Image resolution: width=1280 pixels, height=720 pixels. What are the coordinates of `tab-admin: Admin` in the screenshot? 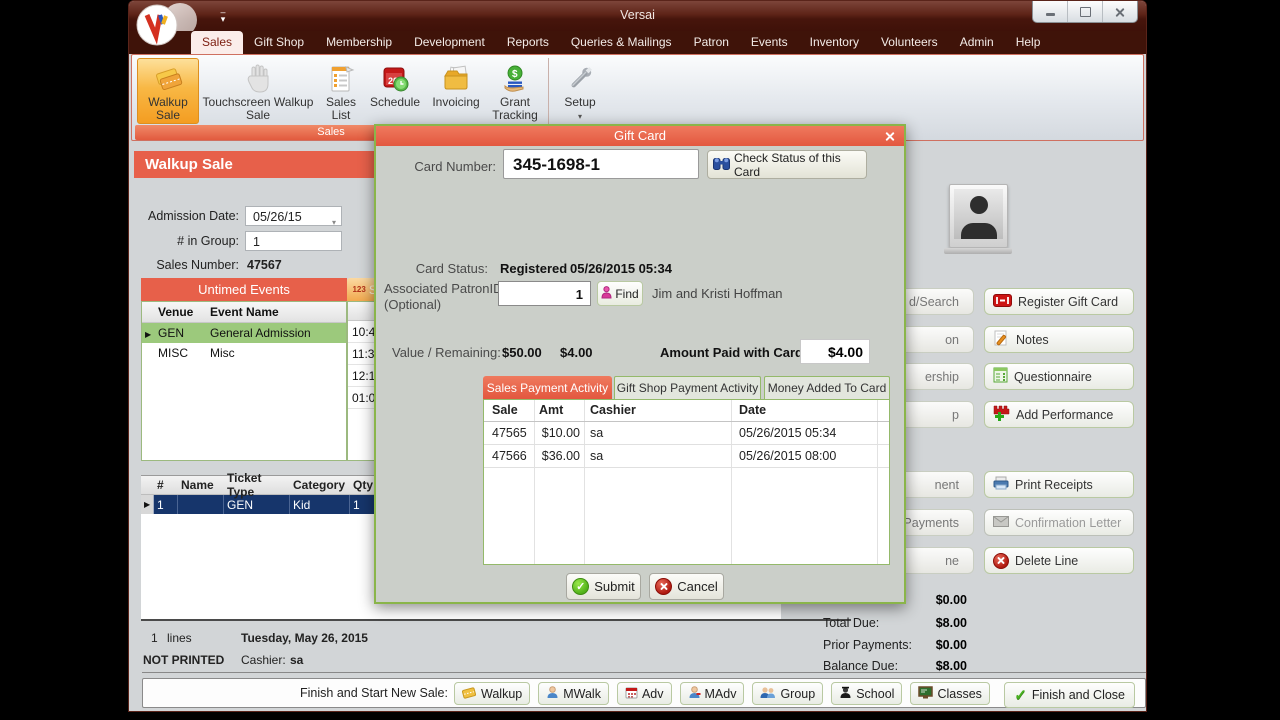 It's located at (976, 42).